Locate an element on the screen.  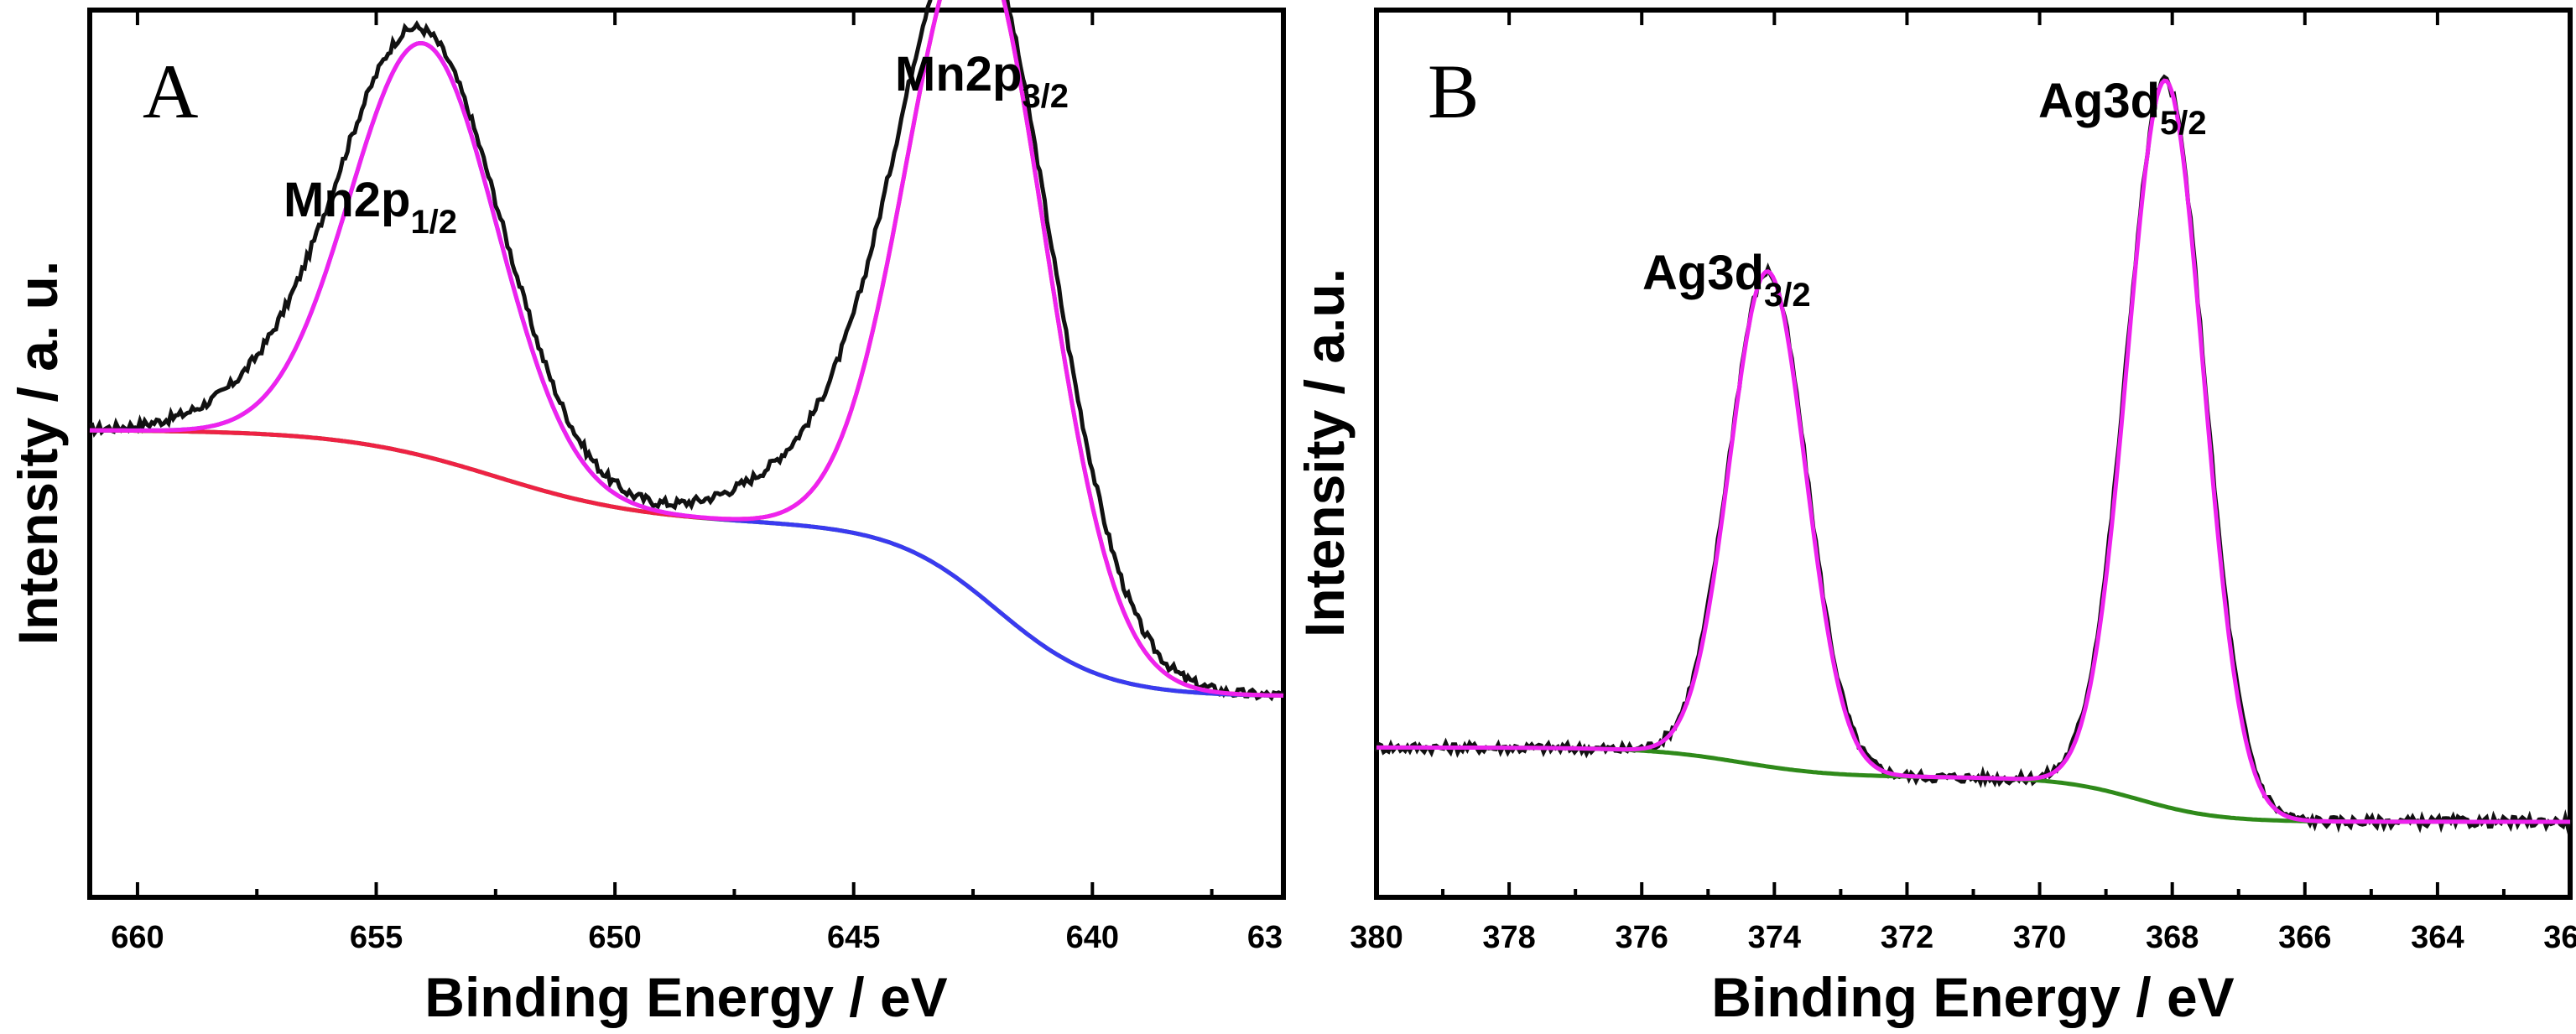
panel-a-x-tick-label: 655 is located at coordinates (376, 938).